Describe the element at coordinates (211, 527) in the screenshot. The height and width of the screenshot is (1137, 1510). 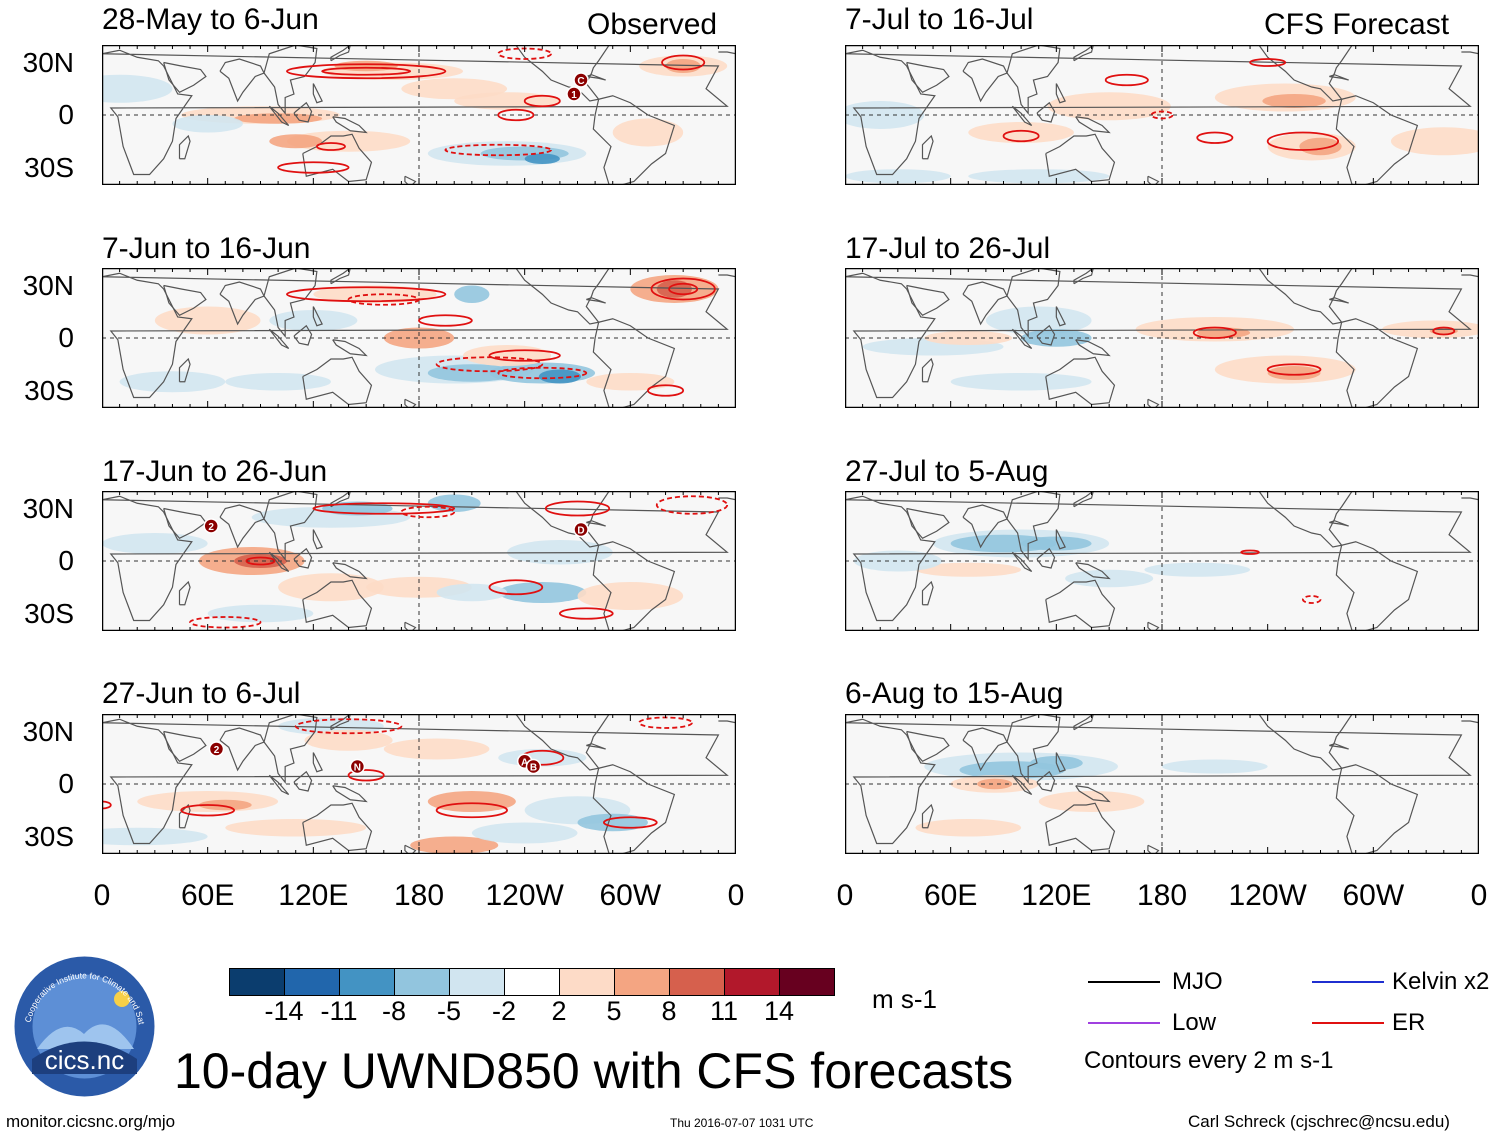
I see `storm-marker-label: 2` at that location.